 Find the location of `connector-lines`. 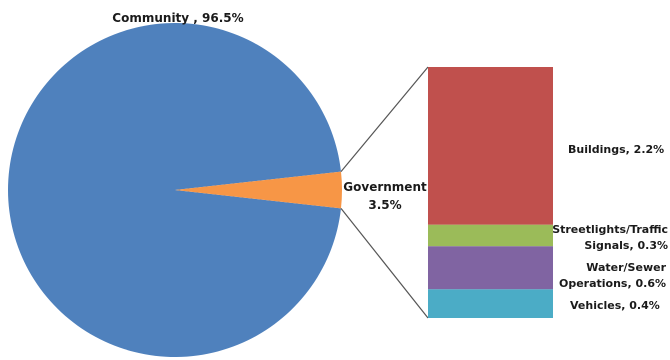

connector-lines is located at coordinates (384, 192).